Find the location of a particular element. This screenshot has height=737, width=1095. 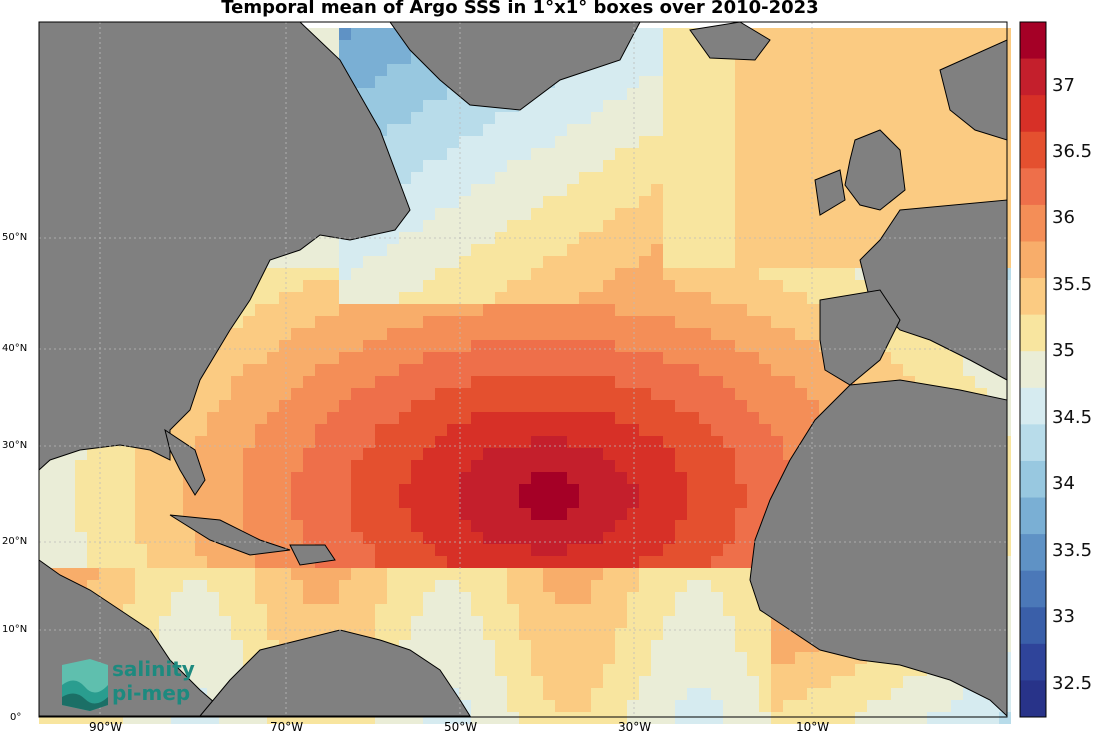

colorbar-label-34: 34 is located at coordinates (1063, 483).